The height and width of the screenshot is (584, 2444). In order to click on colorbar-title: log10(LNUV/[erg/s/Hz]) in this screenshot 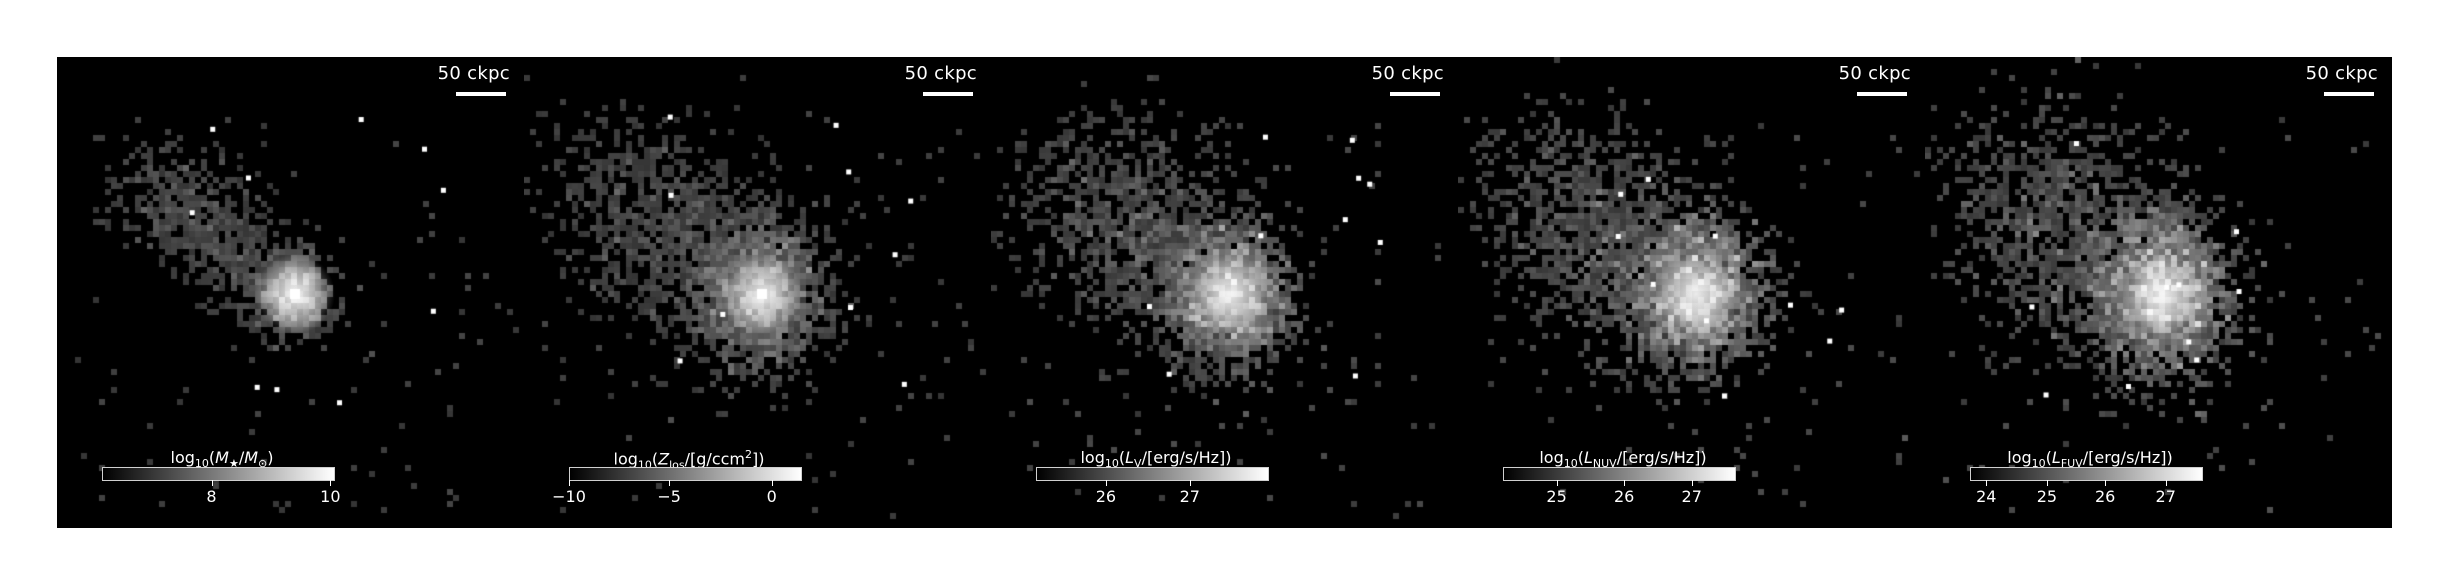, I will do `click(1623, 459)`.